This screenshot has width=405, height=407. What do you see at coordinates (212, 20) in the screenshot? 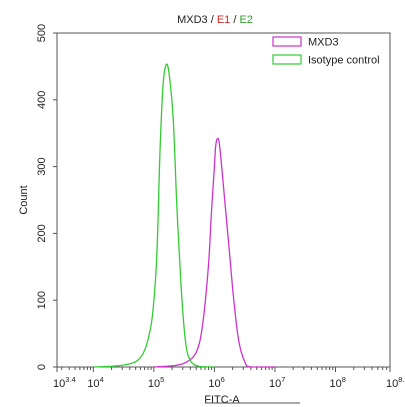
I see `title-part-1: /` at bounding box center [212, 20].